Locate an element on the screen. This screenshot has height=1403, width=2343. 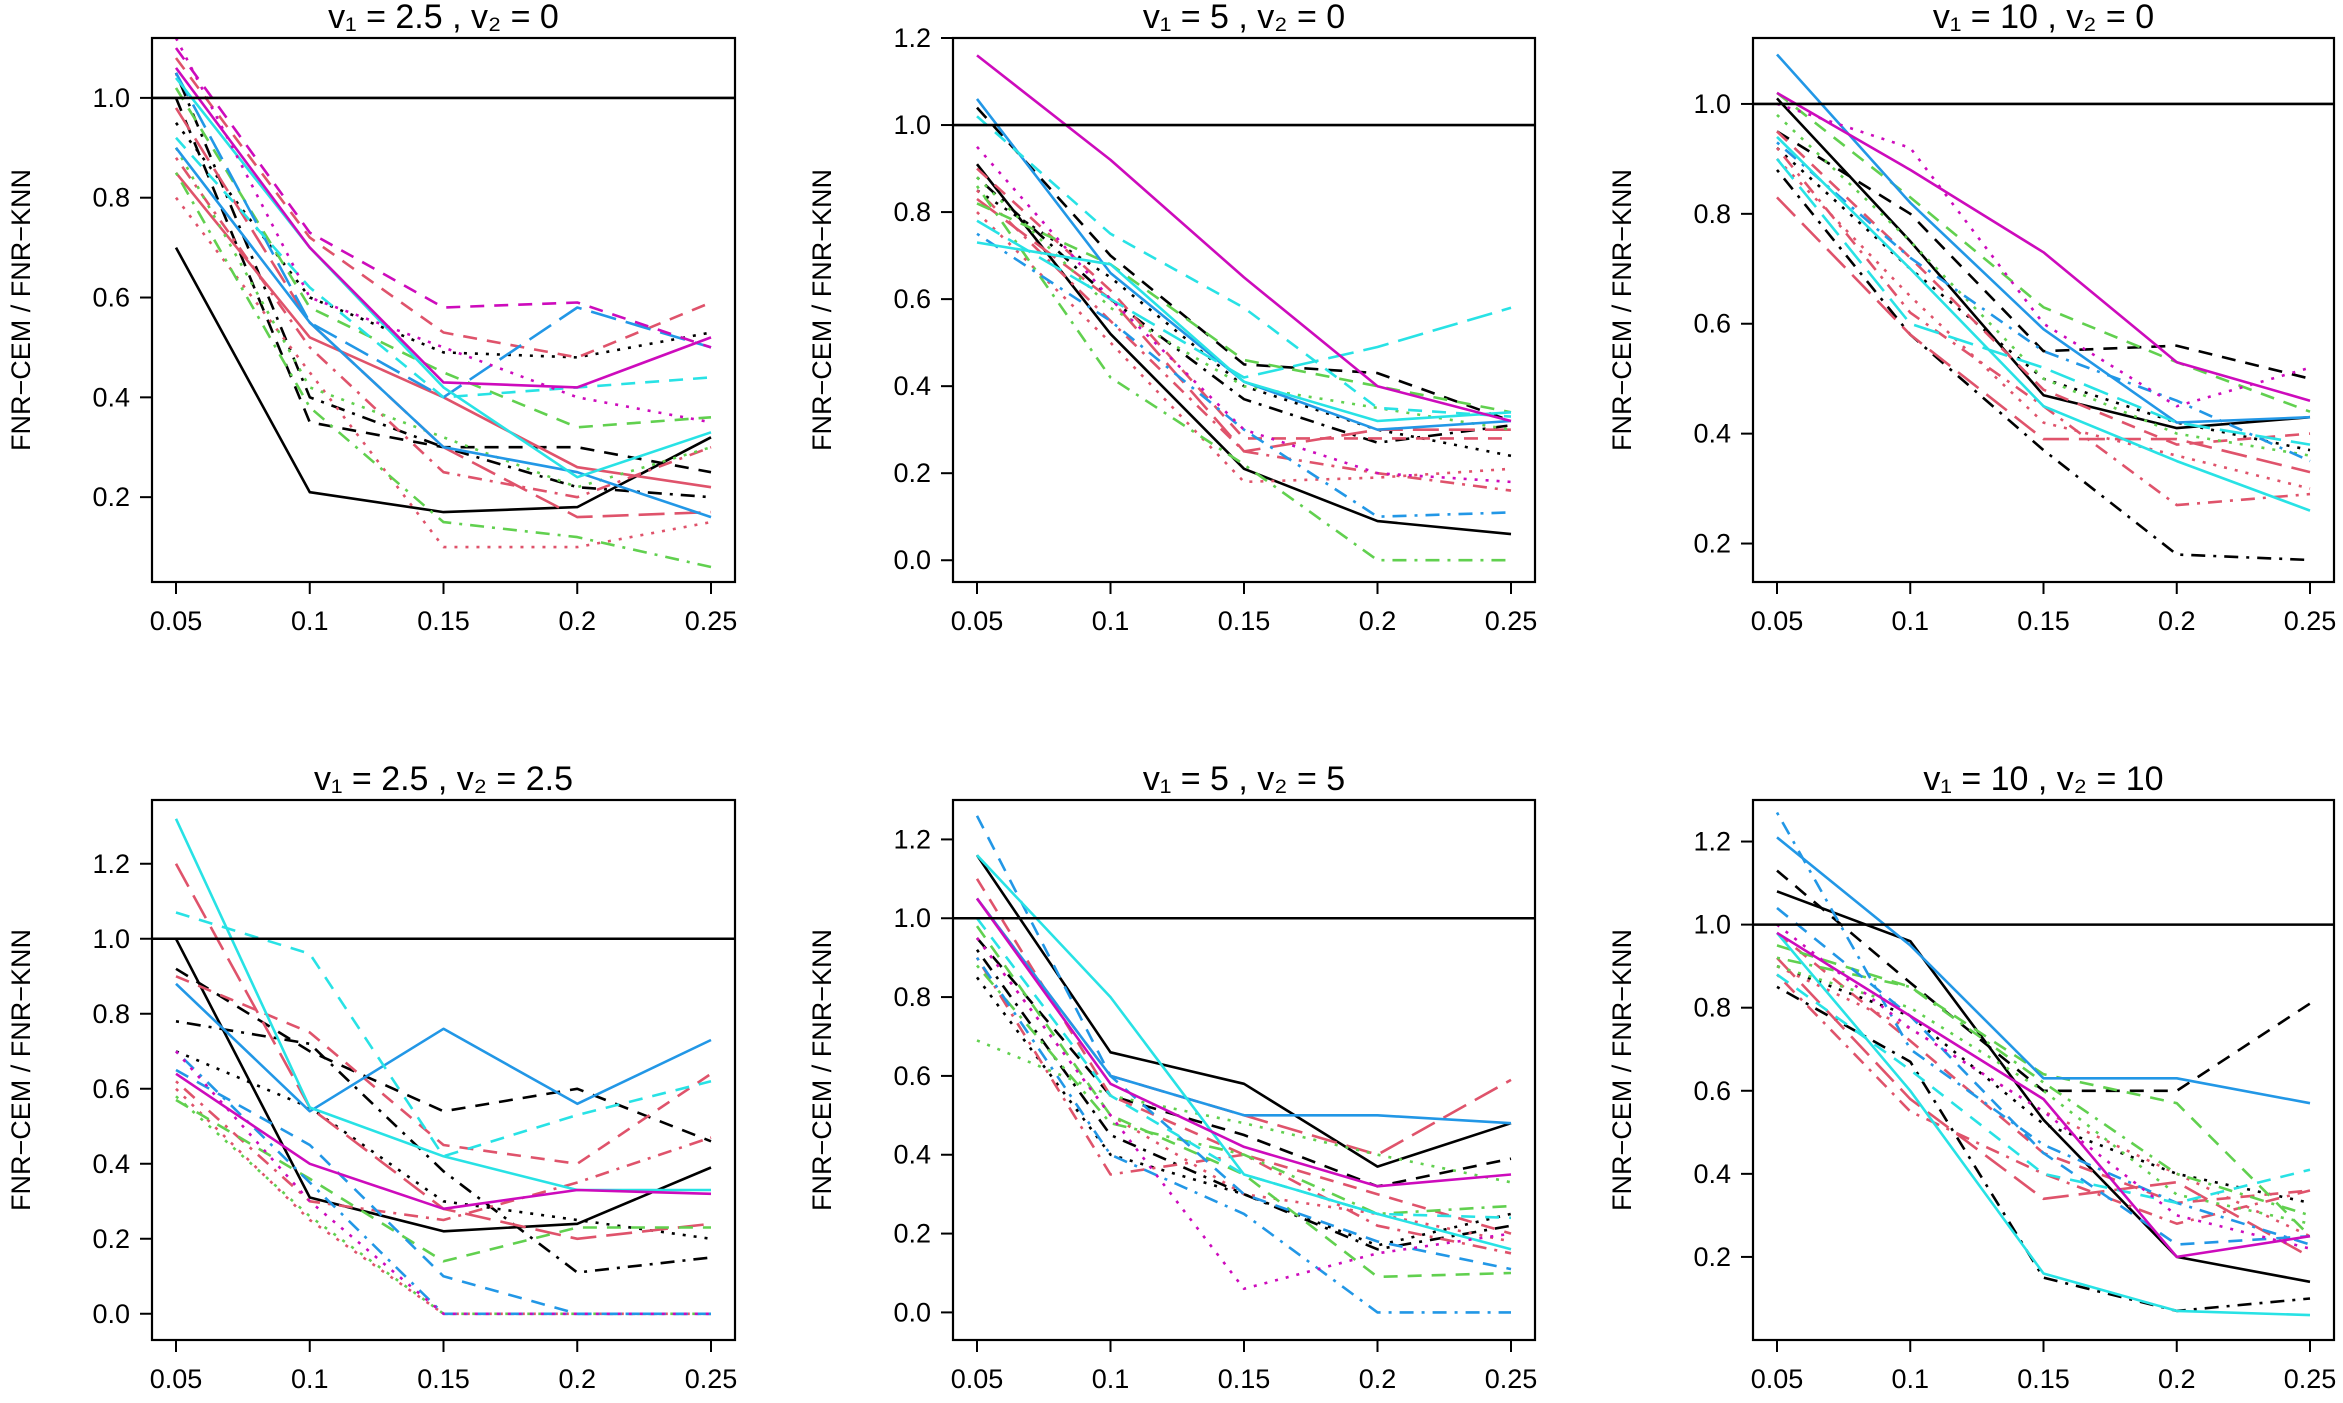
y-tick-label: 0.0 is located at coordinates (111, 1314).